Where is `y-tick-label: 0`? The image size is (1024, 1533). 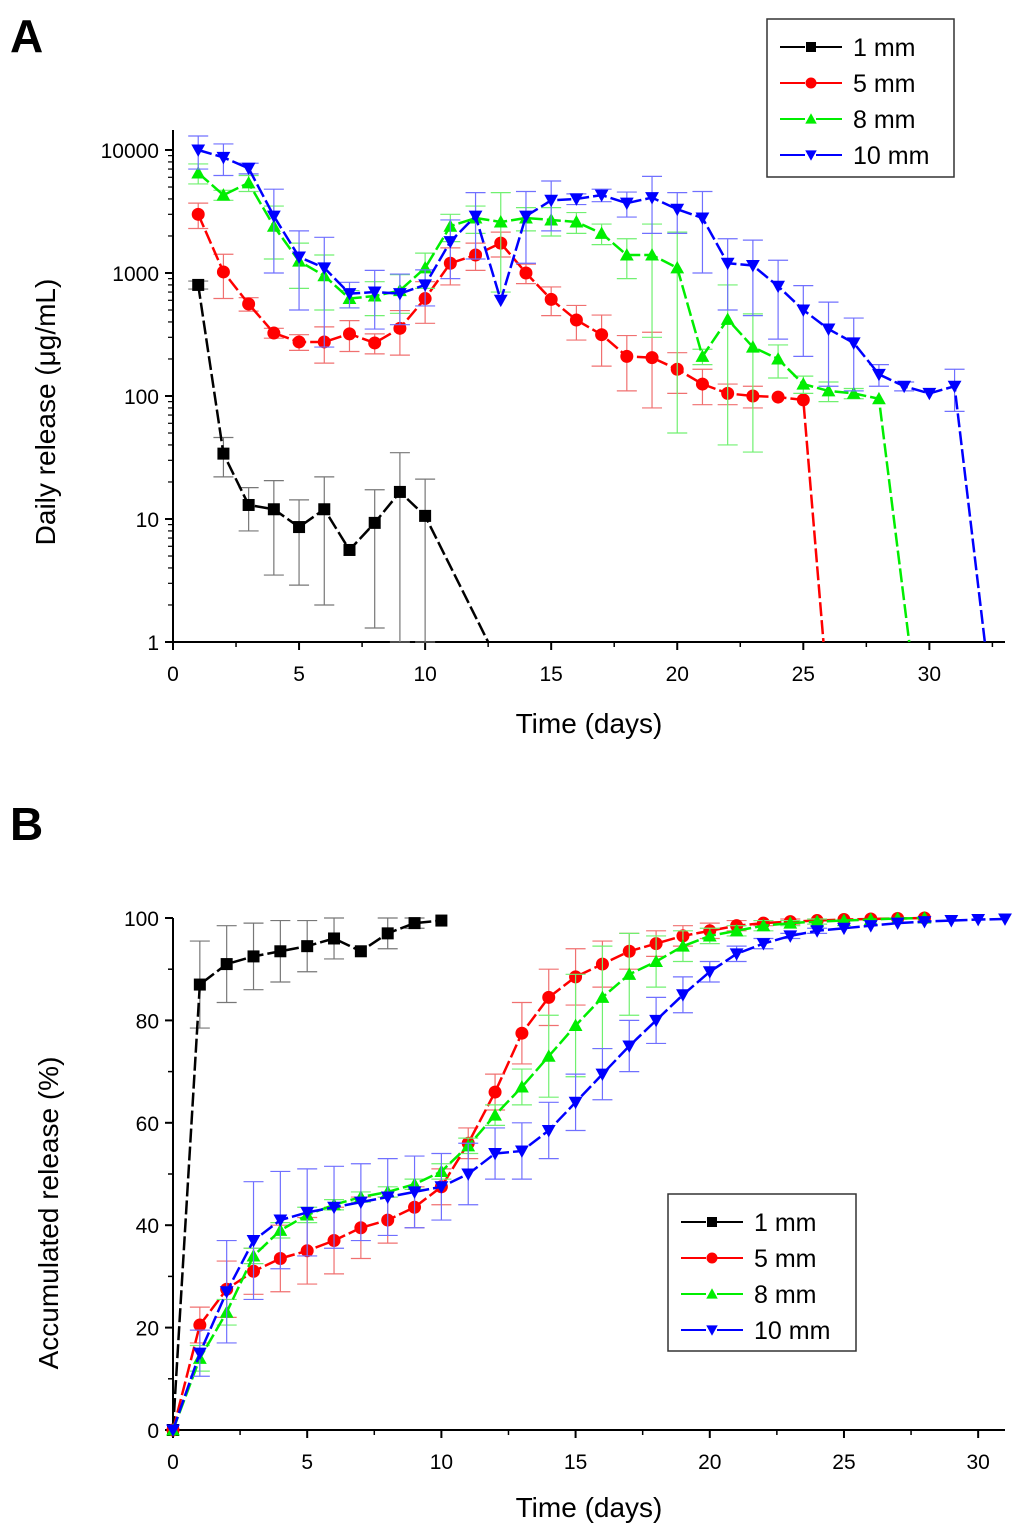 y-tick-label: 0 is located at coordinates (153, 1431).